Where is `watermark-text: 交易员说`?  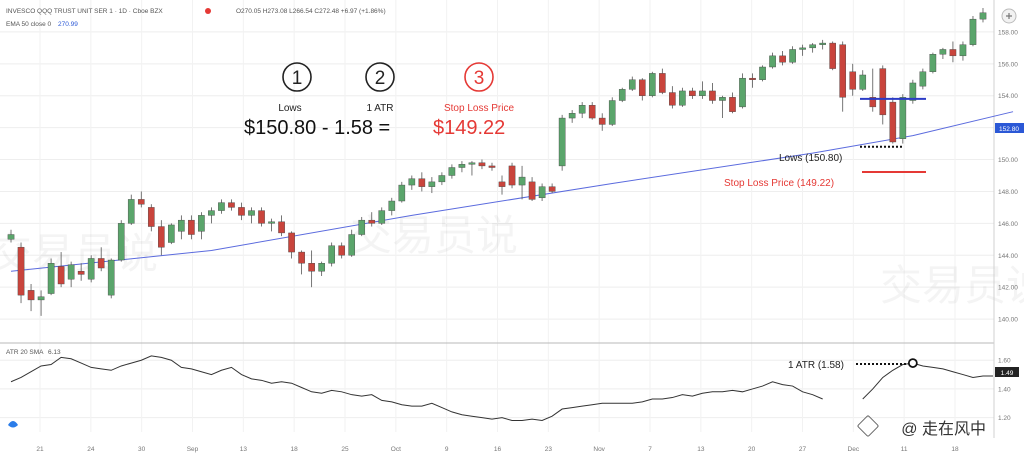 watermark-text: 交易员说 is located at coordinates (952, 285).